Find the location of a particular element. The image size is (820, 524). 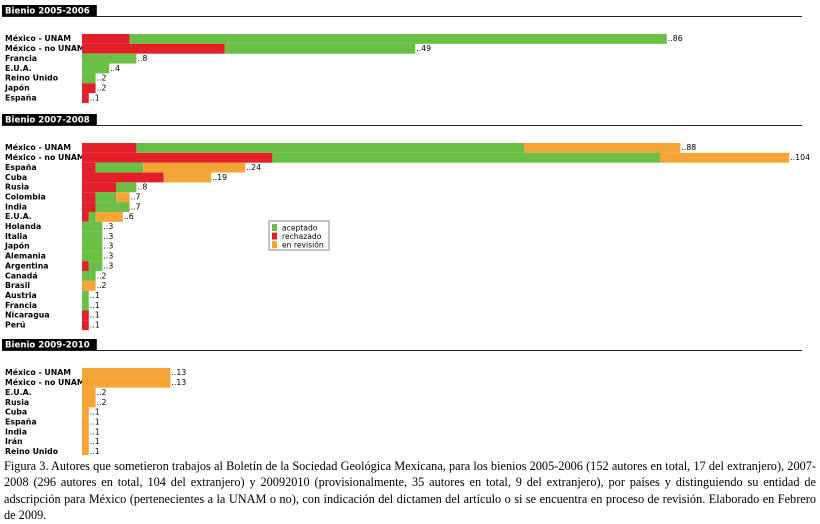

legend-box is located at coordinates (299, 235).